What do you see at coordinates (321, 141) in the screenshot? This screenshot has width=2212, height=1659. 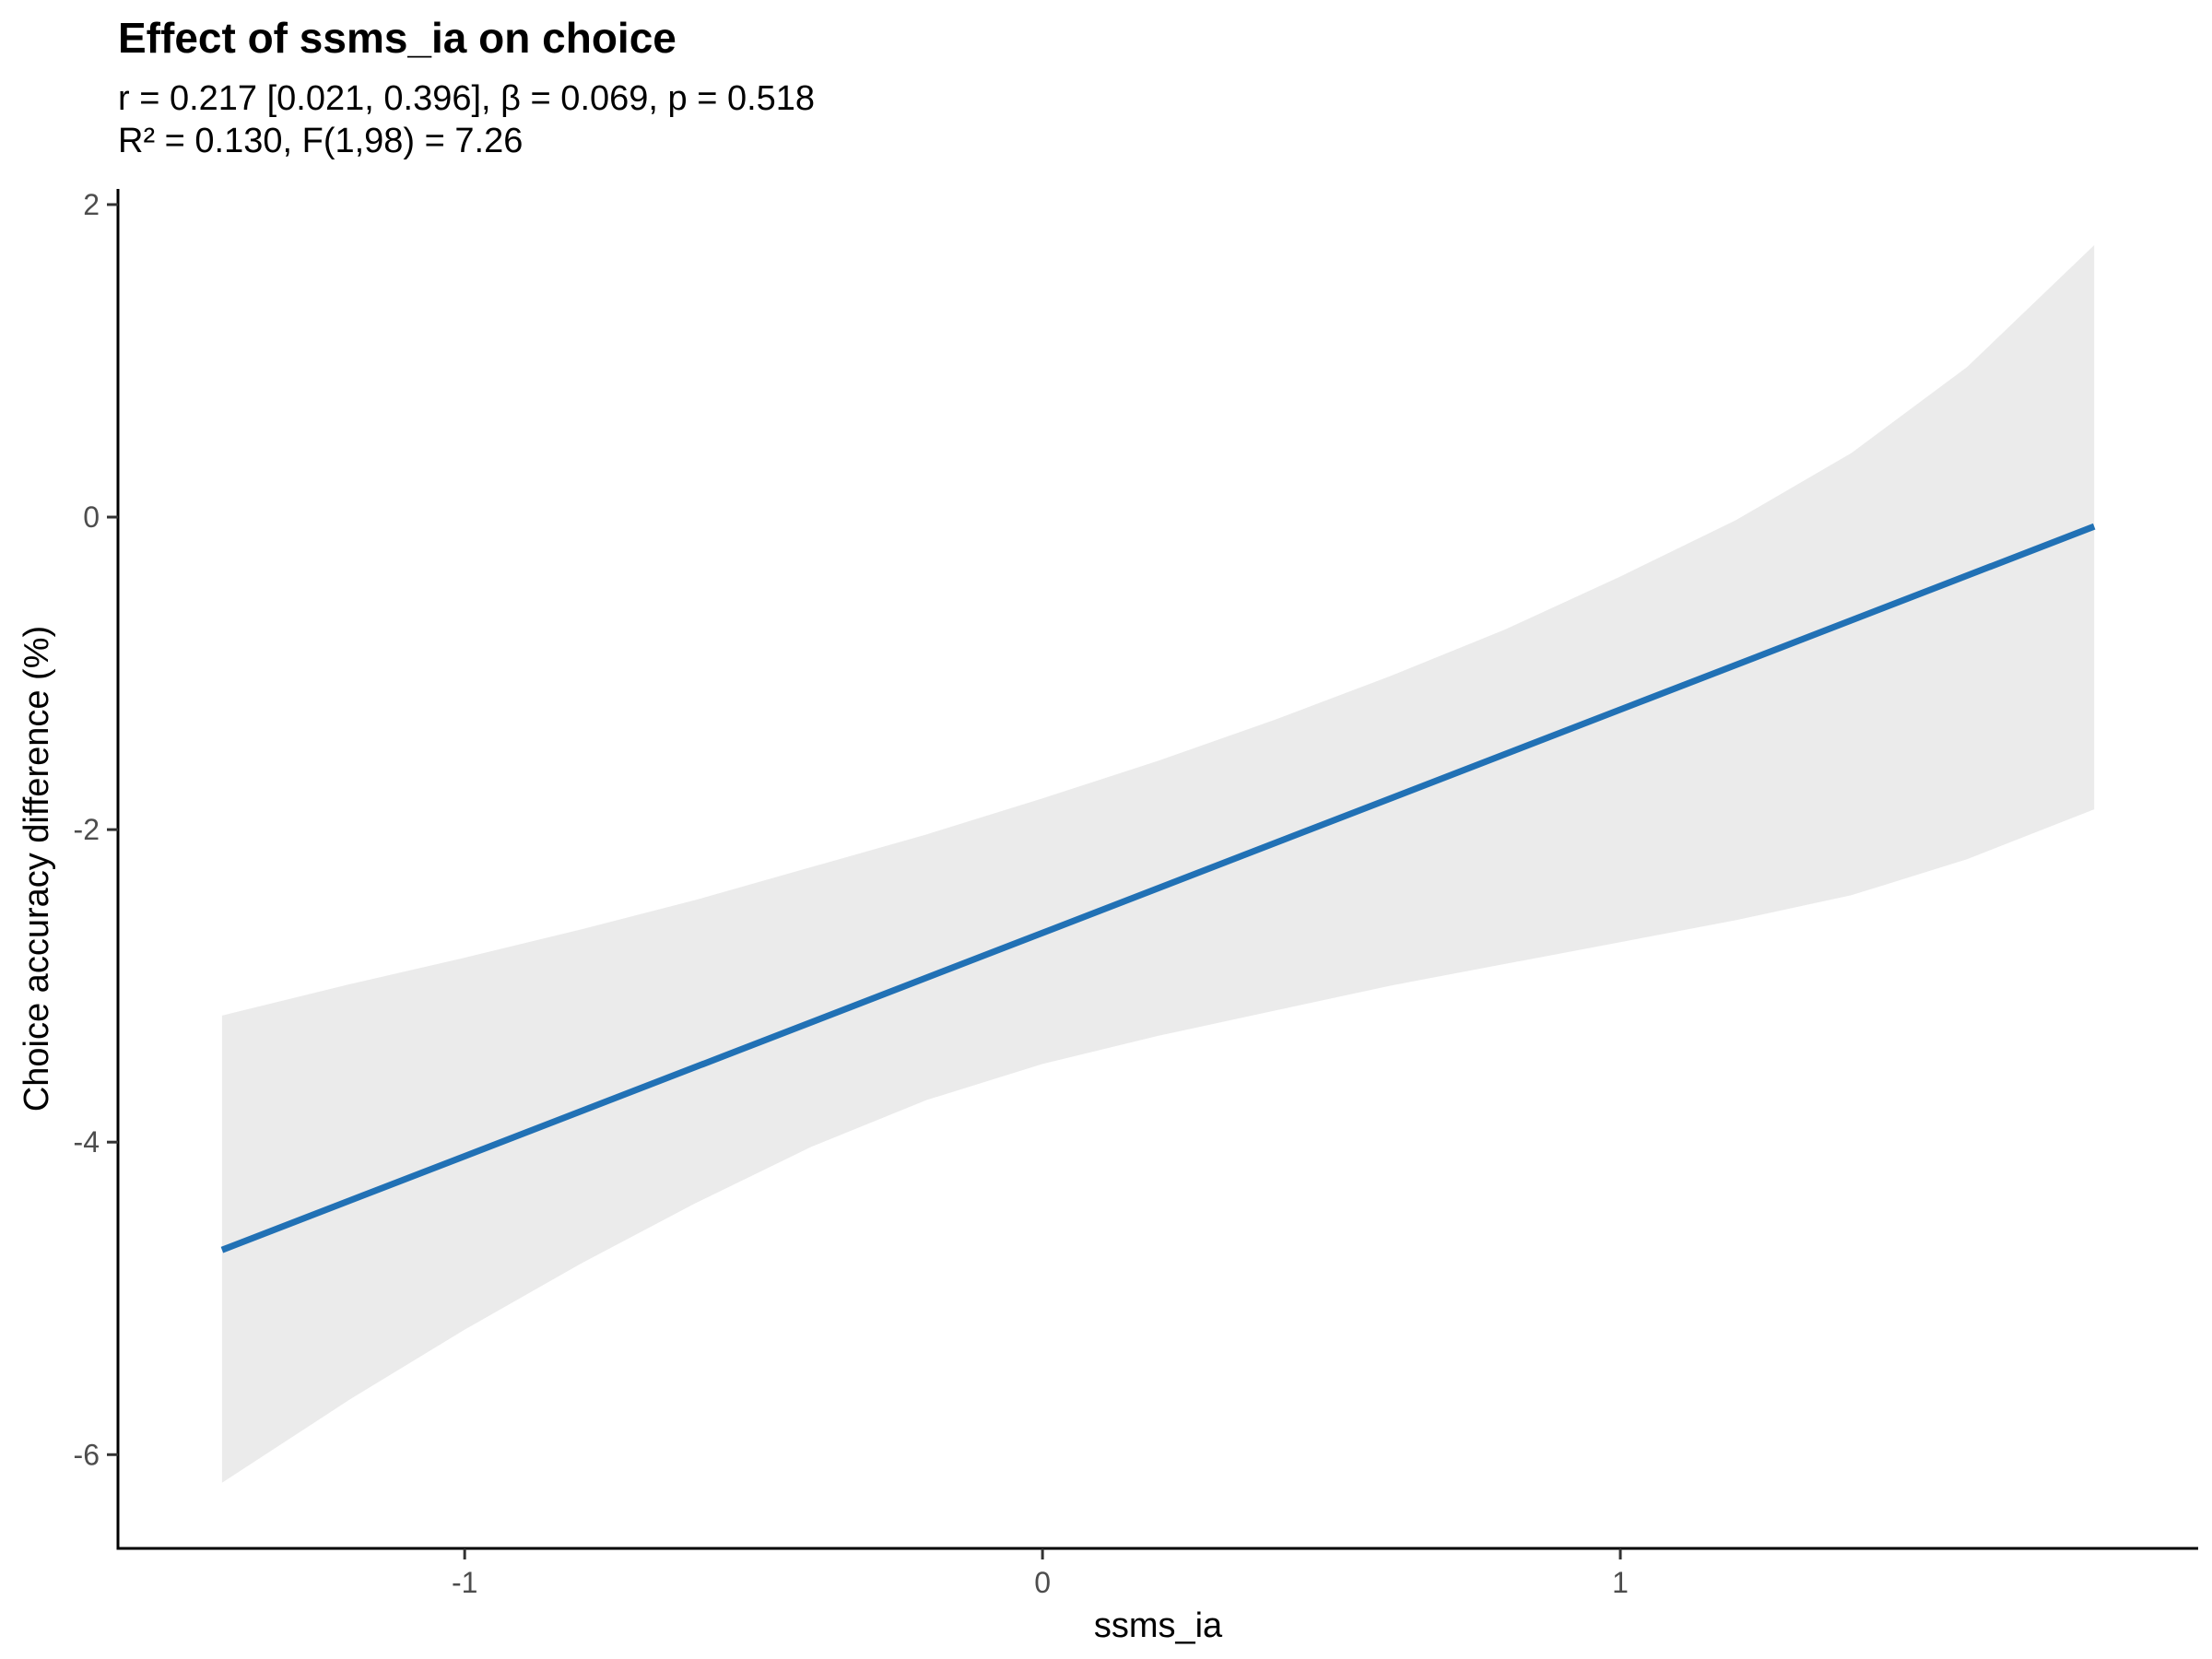 I see `chart-subtitle-model-fit: R² = 0.130, F(1,98) = 7.26` at bounding box center [321, 141].